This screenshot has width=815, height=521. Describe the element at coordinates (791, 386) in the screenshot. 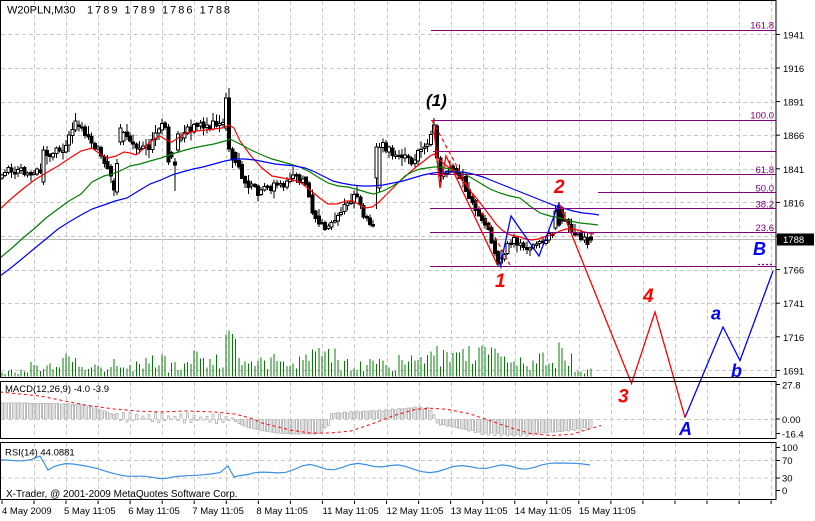

I see `svg-text: 27.8` at that location.